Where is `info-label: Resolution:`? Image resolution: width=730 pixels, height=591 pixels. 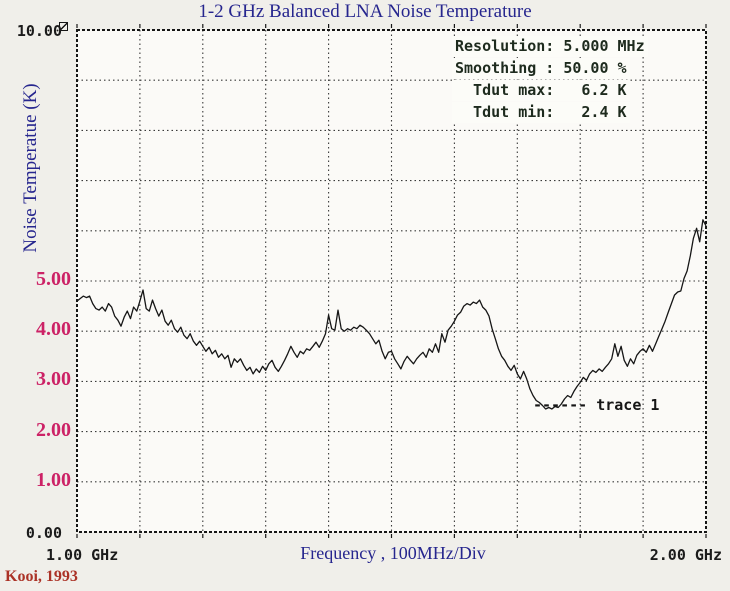
info-label: Resolution: is located at coordinates (505, 46).